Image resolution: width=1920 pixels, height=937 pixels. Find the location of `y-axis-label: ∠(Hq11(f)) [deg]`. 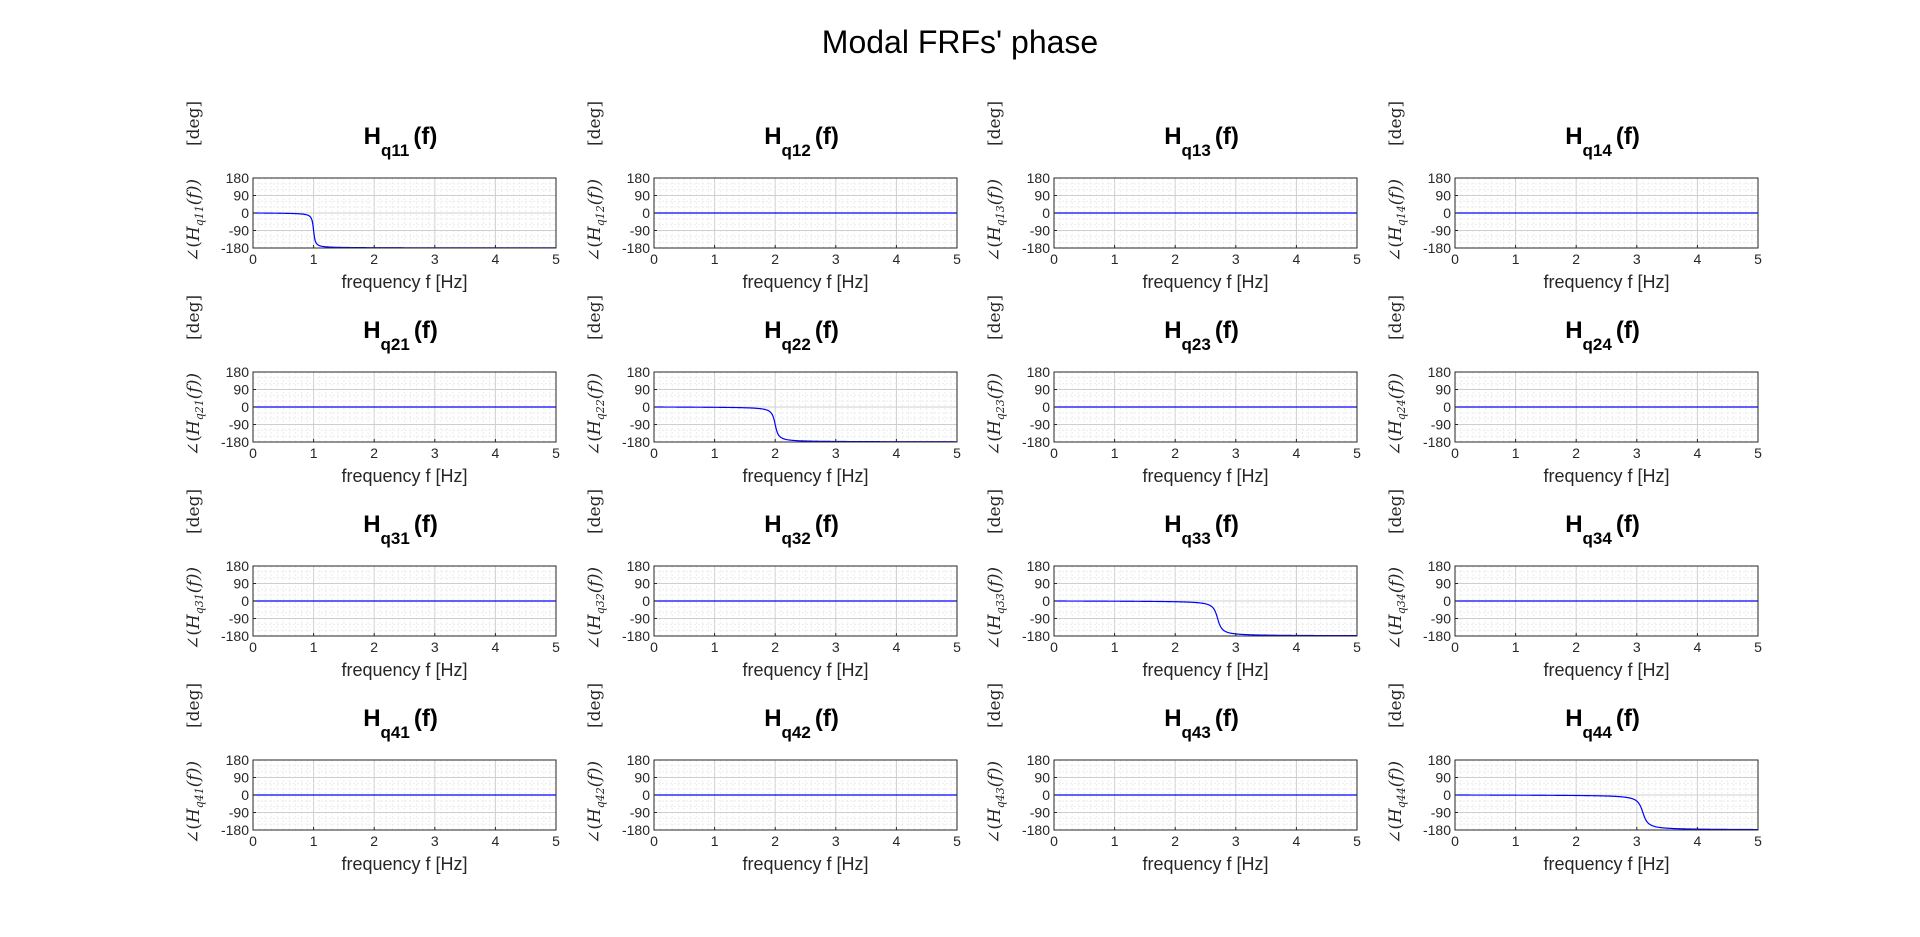

y-axis-label: ∠(Hq11(f)) [deg] is located at coordinates (195, 181).